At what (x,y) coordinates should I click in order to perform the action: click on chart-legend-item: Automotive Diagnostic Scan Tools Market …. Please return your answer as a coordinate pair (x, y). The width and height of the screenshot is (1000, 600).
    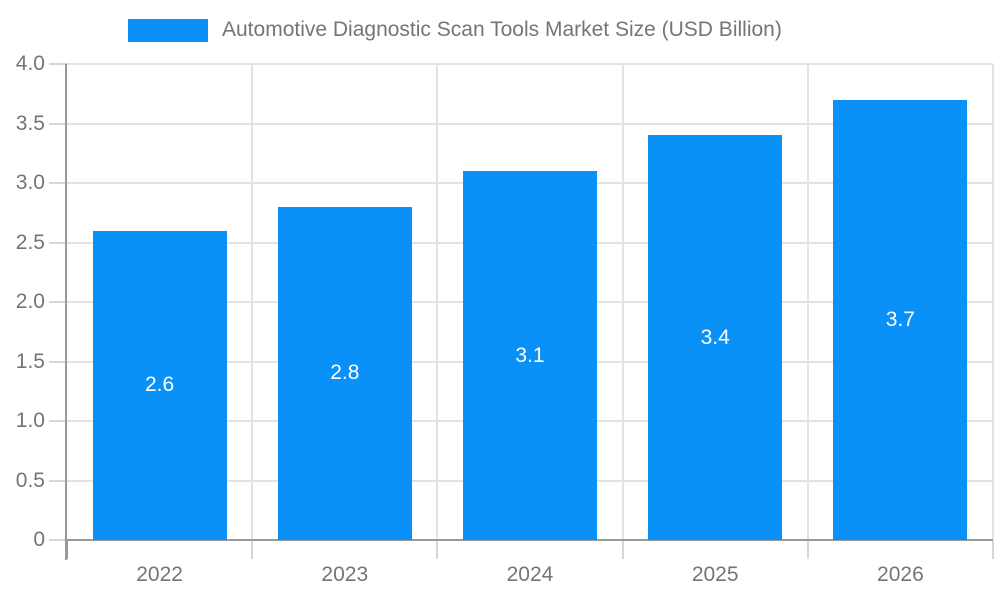
    Looking at the image, I should click on (455, 30).